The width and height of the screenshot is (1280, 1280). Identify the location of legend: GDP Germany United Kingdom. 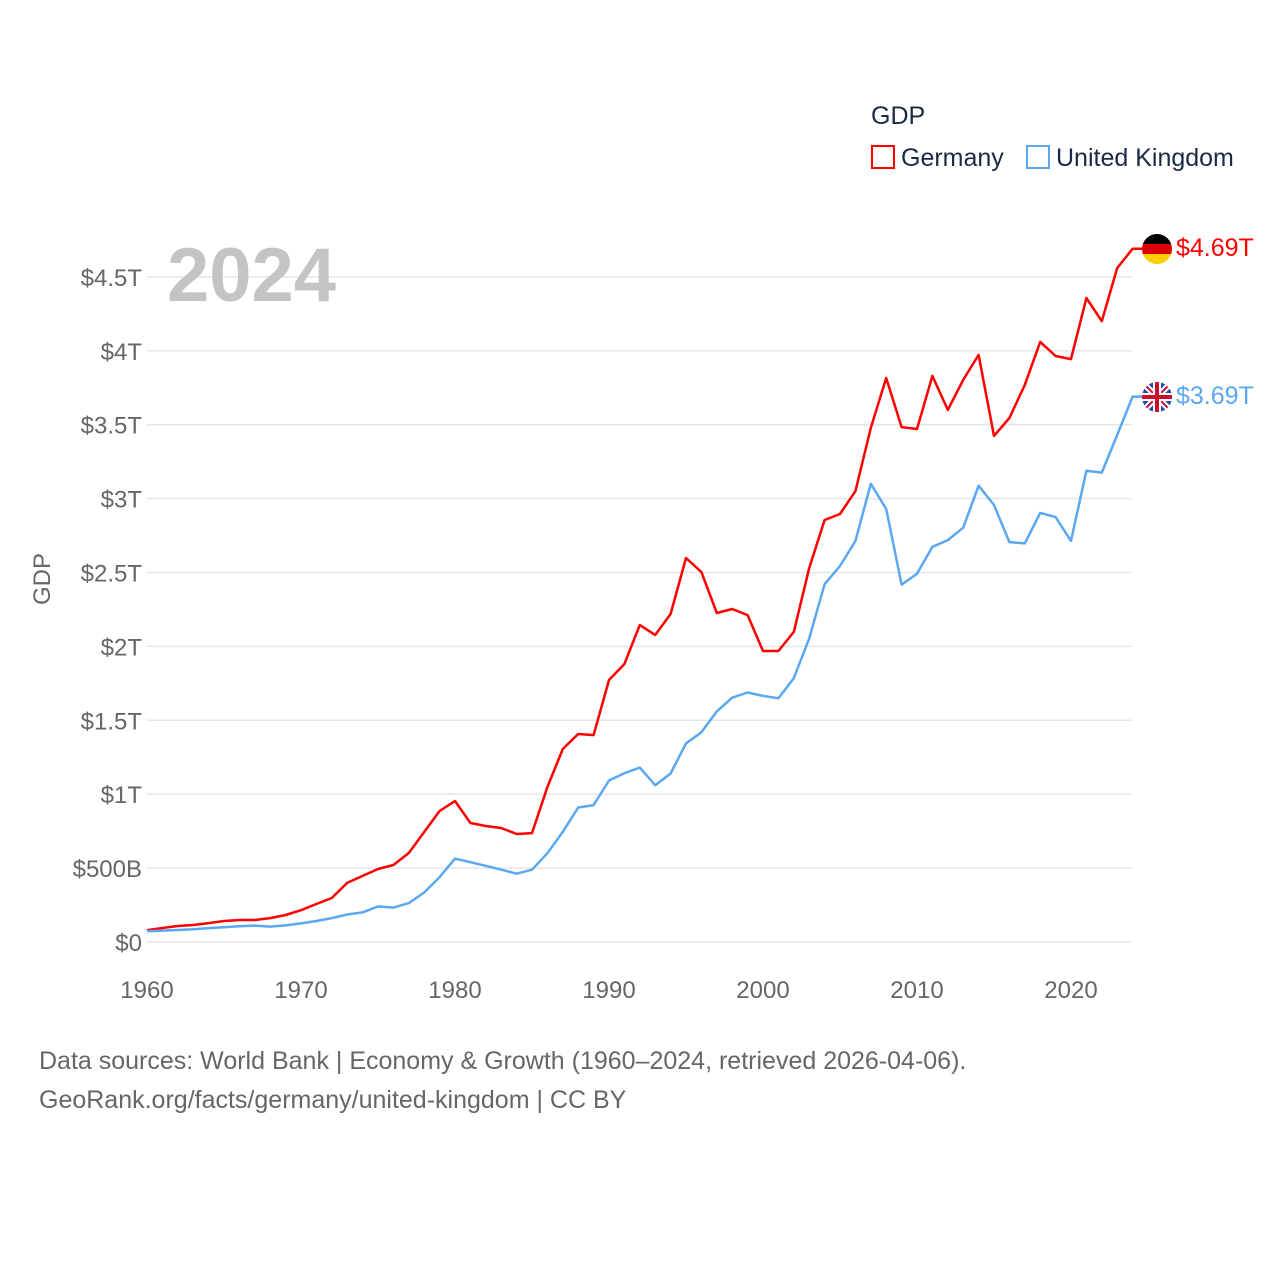
(1052, 137).